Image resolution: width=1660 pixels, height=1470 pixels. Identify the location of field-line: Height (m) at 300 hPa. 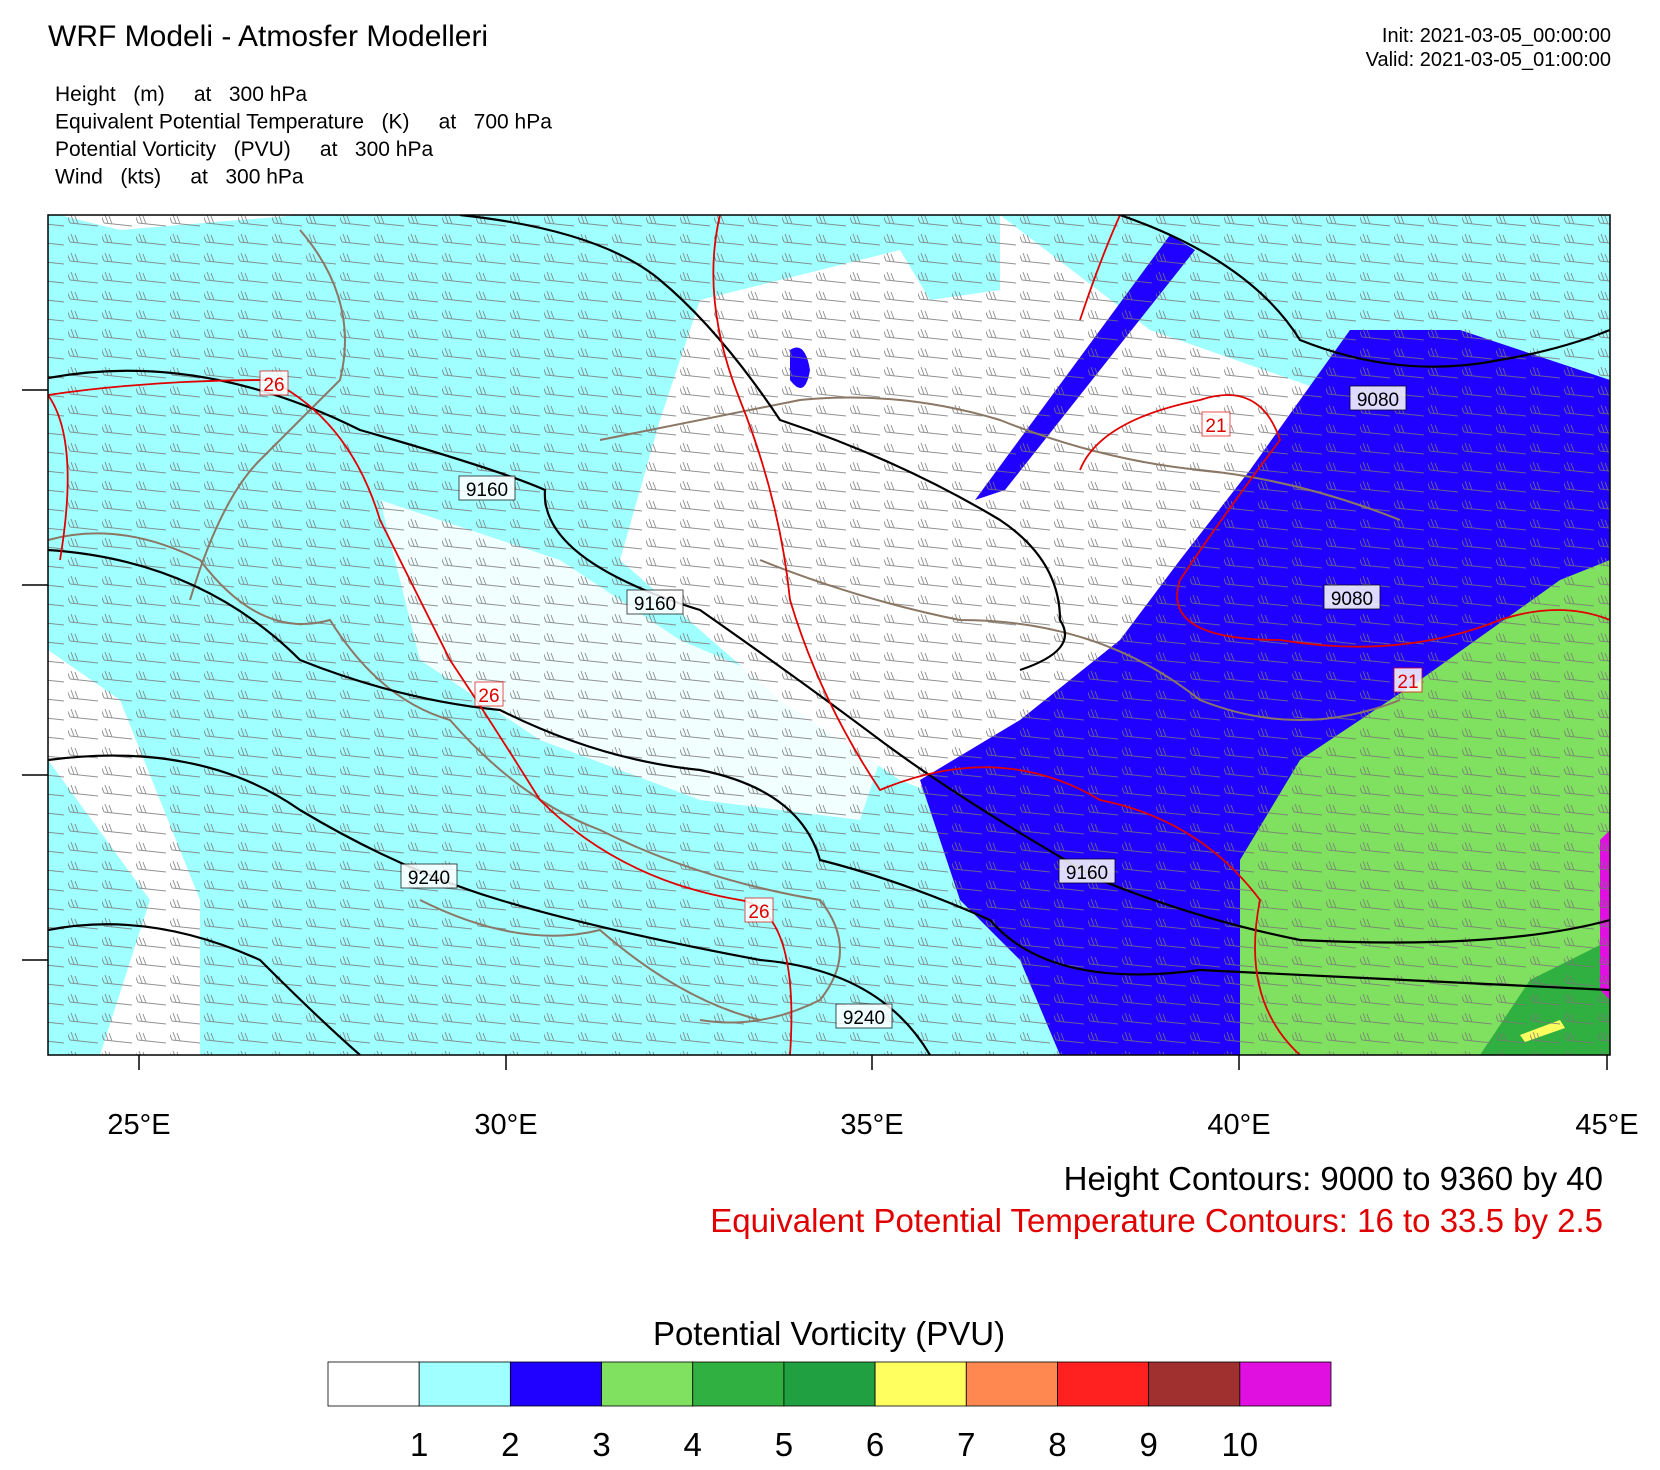
(181, 94).